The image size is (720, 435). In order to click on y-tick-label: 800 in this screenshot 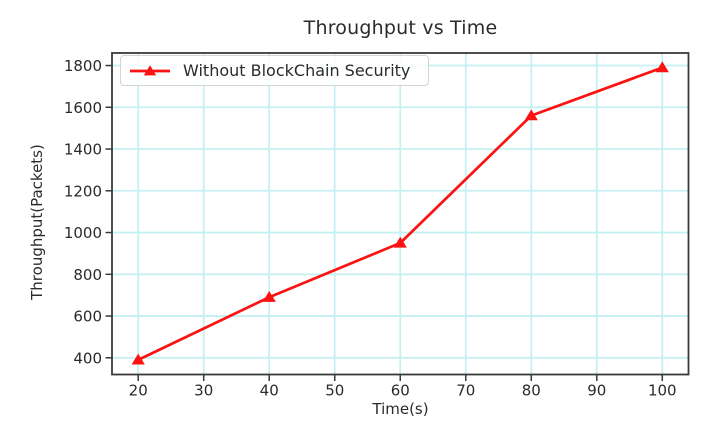, I will do `click(87, 275)`.